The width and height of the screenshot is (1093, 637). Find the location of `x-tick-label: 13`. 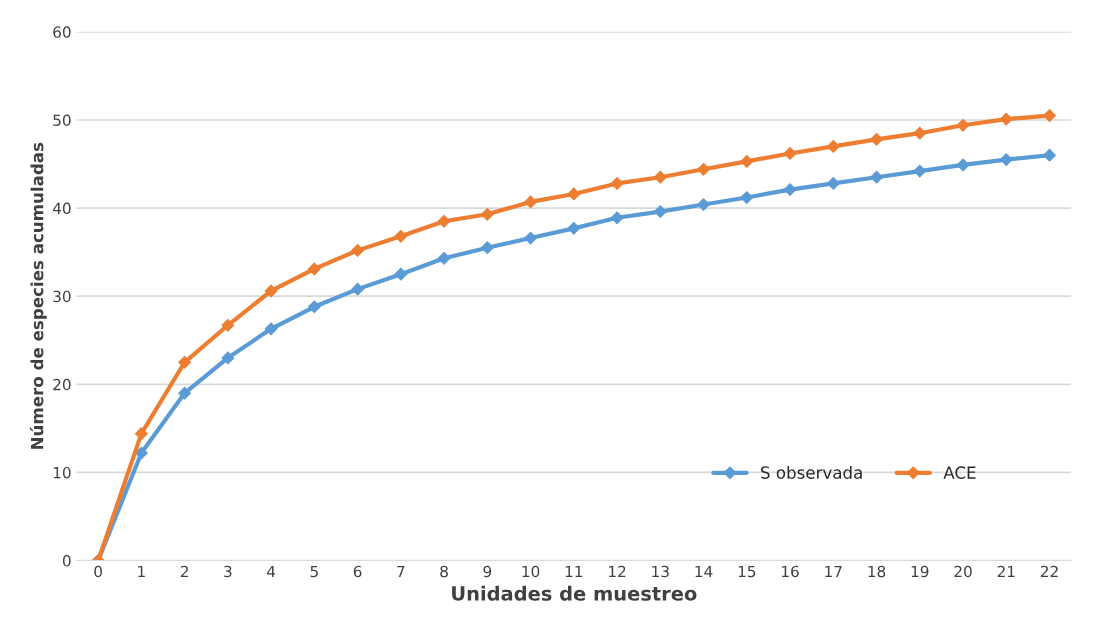

x-tick-label: 13 is located at coordinates (660, 571).